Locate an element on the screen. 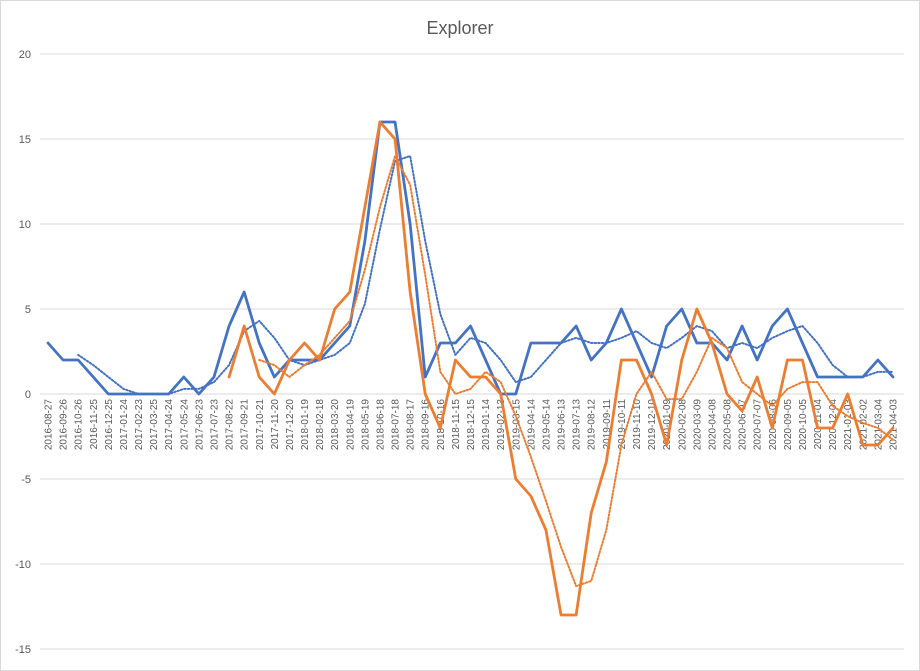  x-tick-label: 2017-08-22 is located at coordinates (230, 425).